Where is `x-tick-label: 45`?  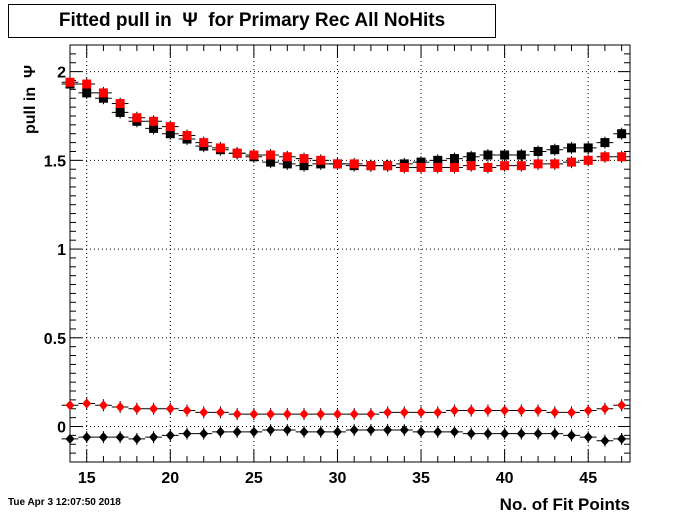 x-tick-label: 45 is located at coordinates (588, 478).